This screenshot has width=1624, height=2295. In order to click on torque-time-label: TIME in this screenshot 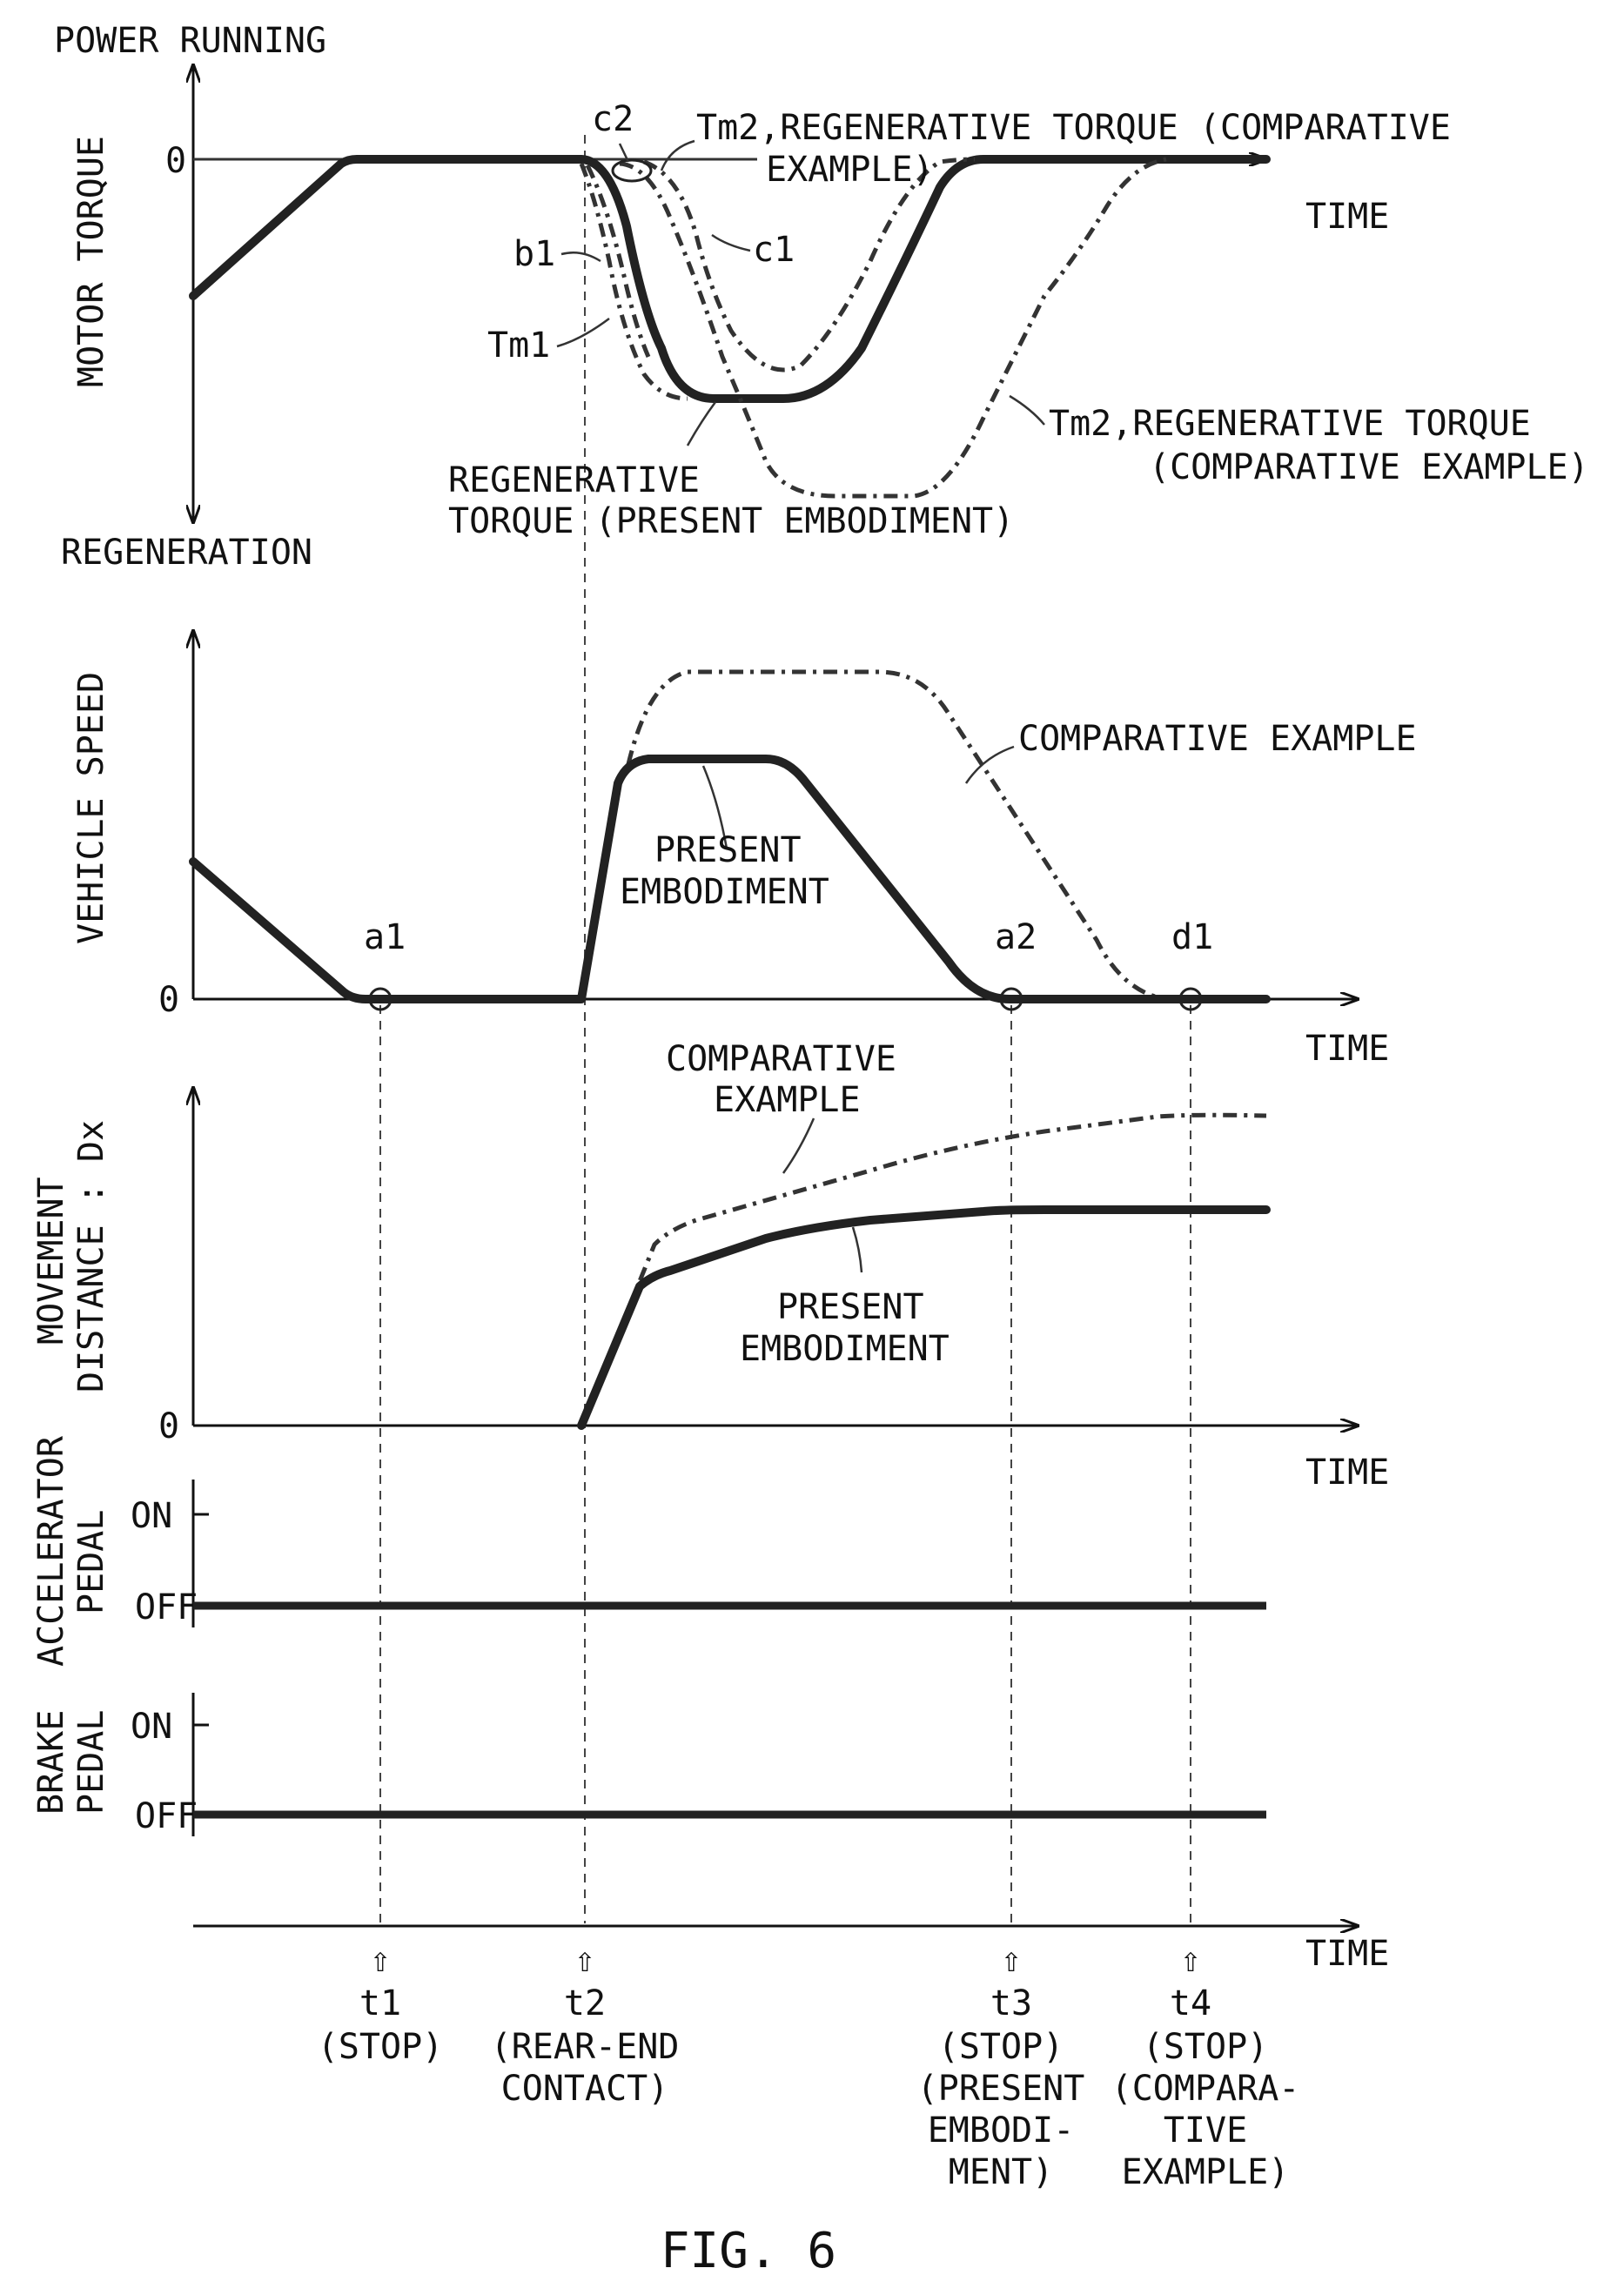, I will do `click(1347, 217)`.